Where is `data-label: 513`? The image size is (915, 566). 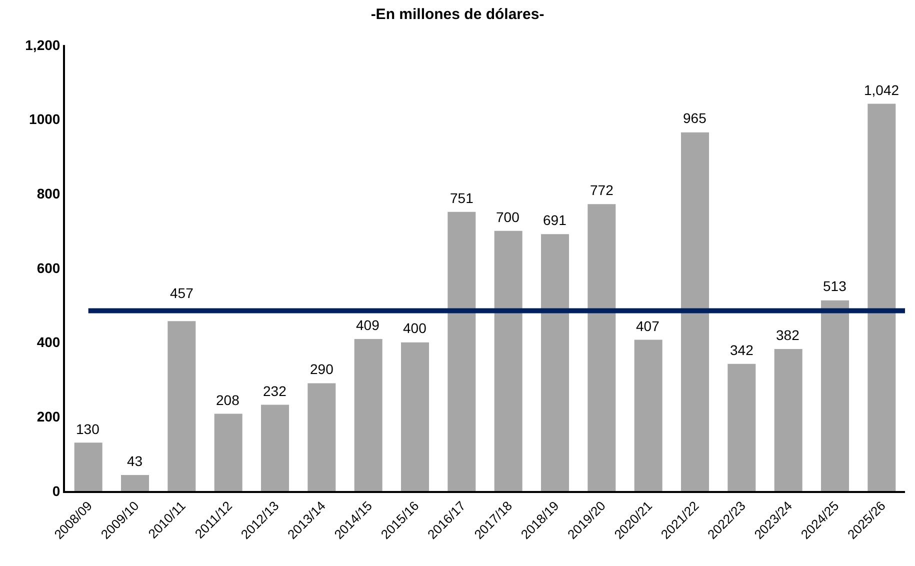
data-label: 513 is located at coordinates (835, 286).